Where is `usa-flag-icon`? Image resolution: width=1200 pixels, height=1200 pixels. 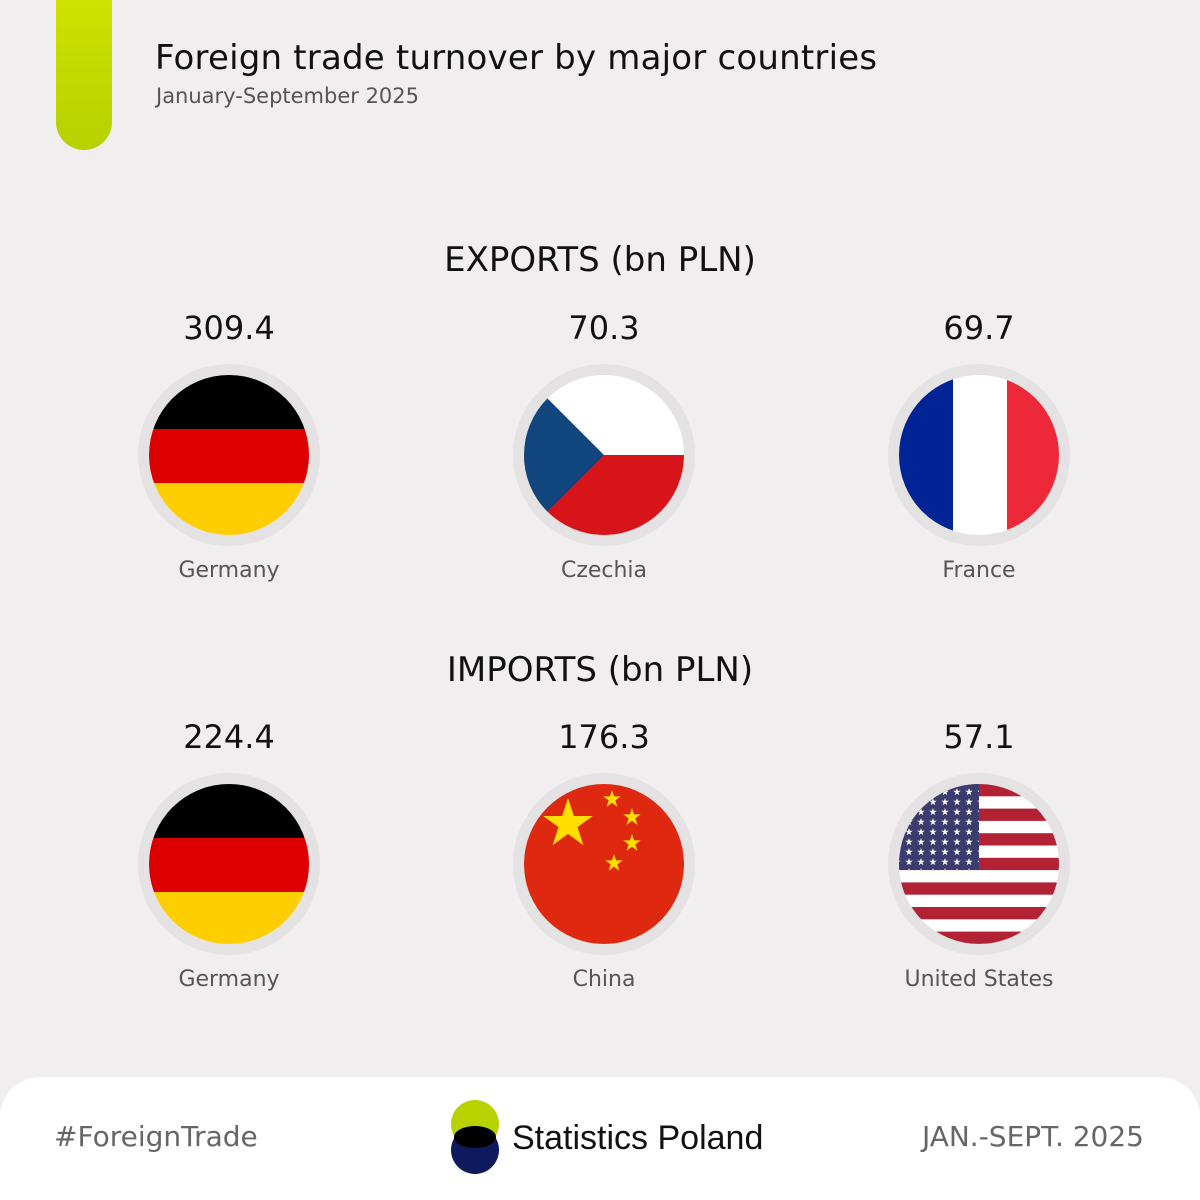
usa-flag-icon is located at coordinates (979, 864).